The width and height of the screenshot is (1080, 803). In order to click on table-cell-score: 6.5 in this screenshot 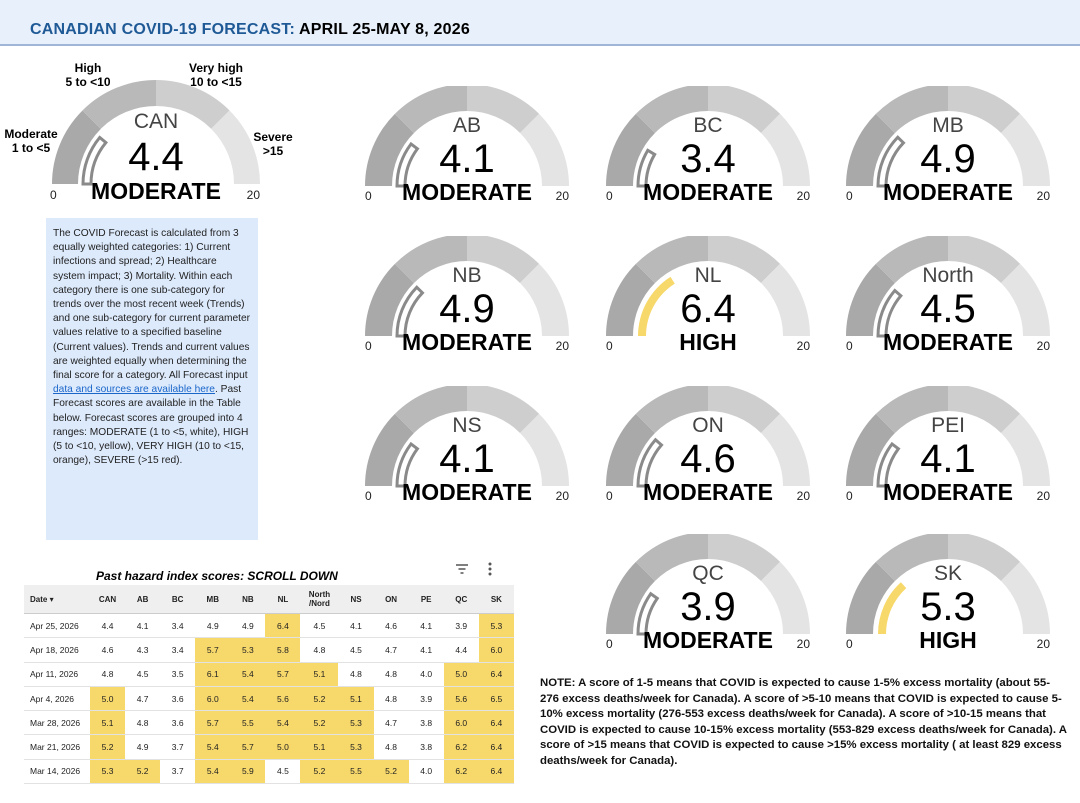, I will do `click(496, 699)`.